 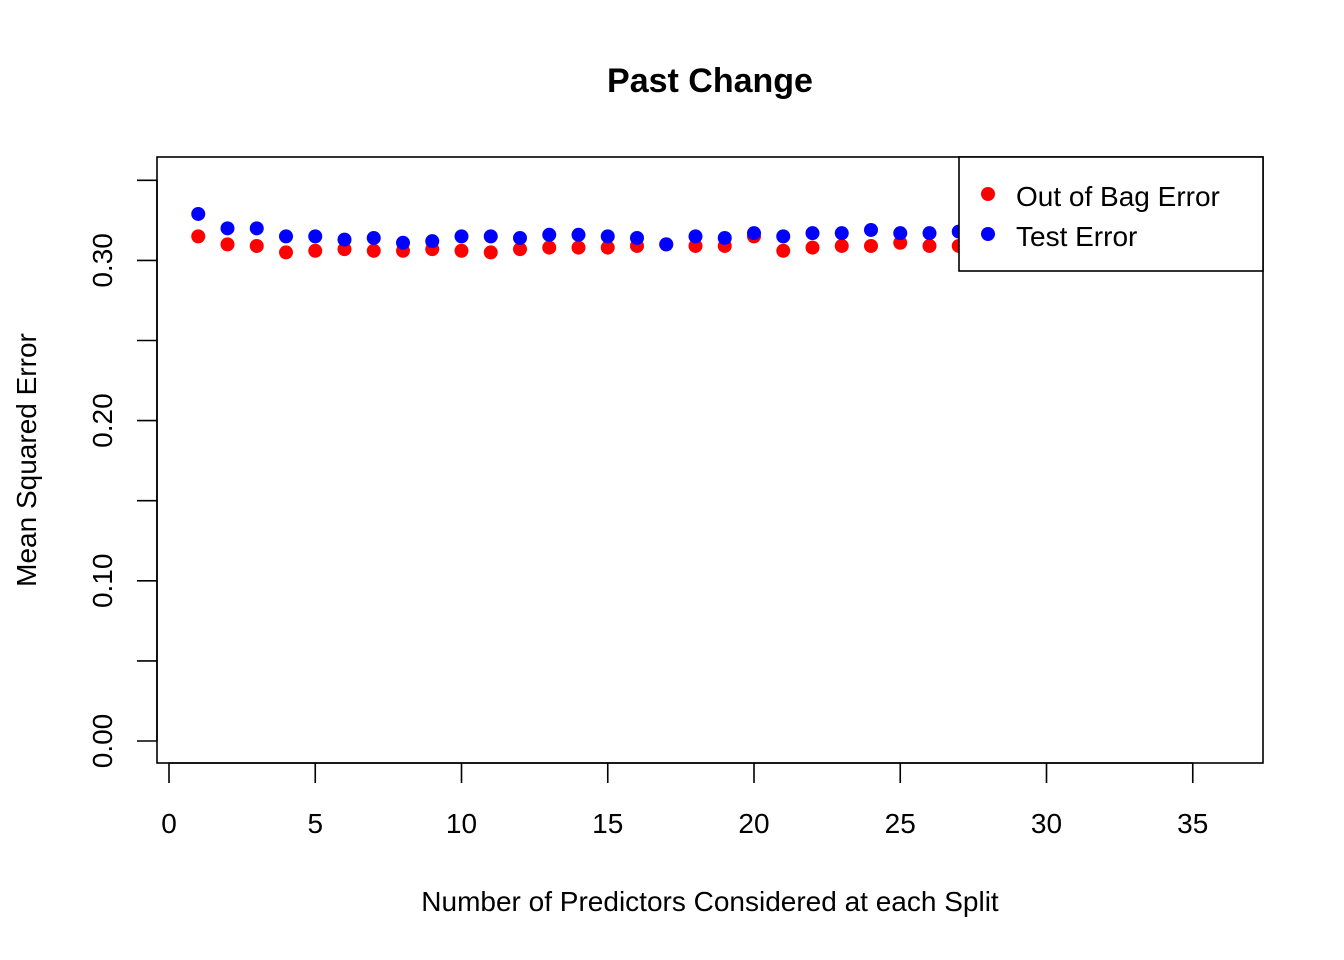 I want to click on chart-title: Past Change, so click(x=710, y=81).